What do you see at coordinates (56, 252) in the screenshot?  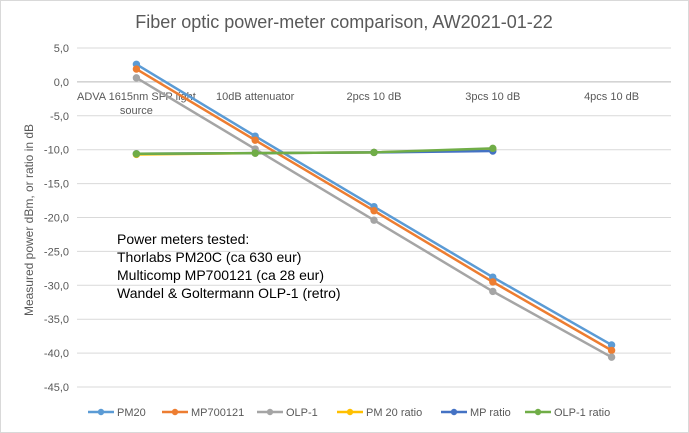 I see `y-tick-label: -25,0` at bounding box center [56, 252].